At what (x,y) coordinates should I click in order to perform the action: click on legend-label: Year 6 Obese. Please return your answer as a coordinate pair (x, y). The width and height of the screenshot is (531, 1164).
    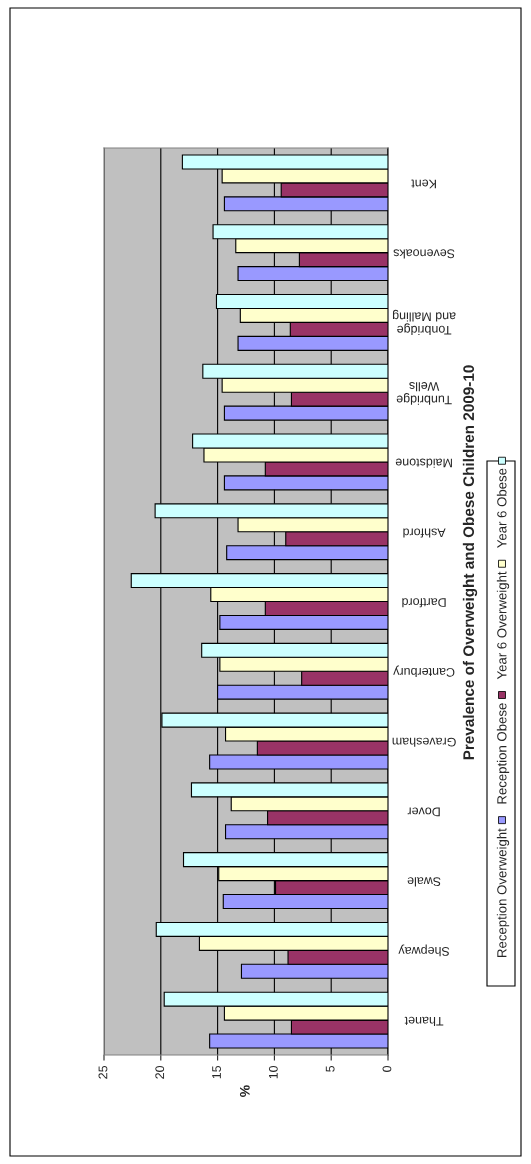
    Looking at the image, I should click on (501, 508).